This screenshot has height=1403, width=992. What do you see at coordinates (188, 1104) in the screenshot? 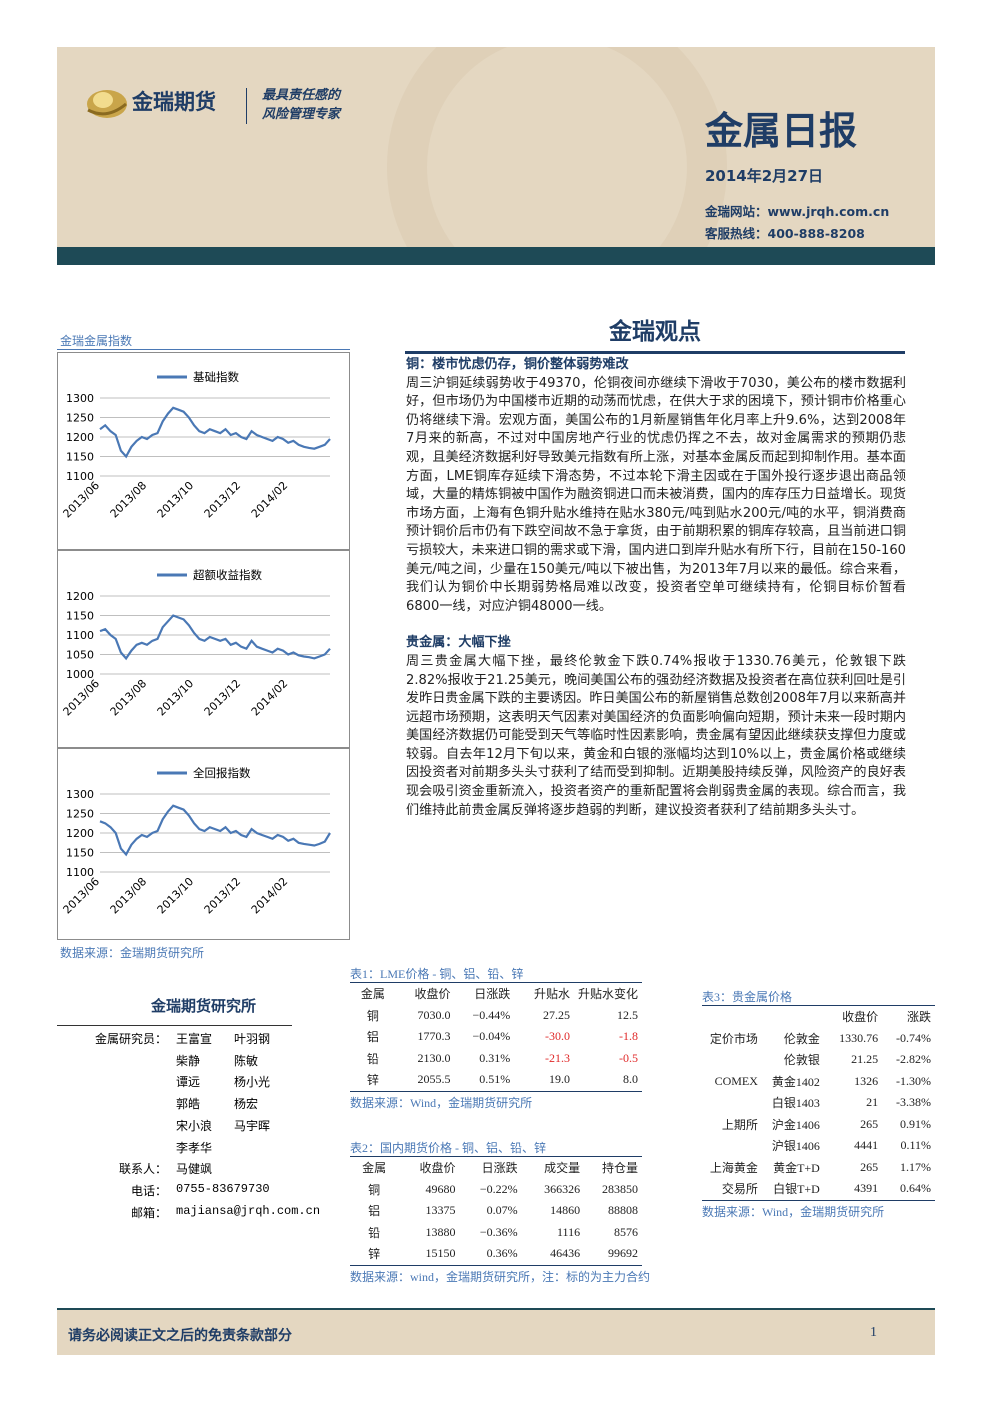
I see `team-member: 郭皓` at bounding box center [188, 1104].